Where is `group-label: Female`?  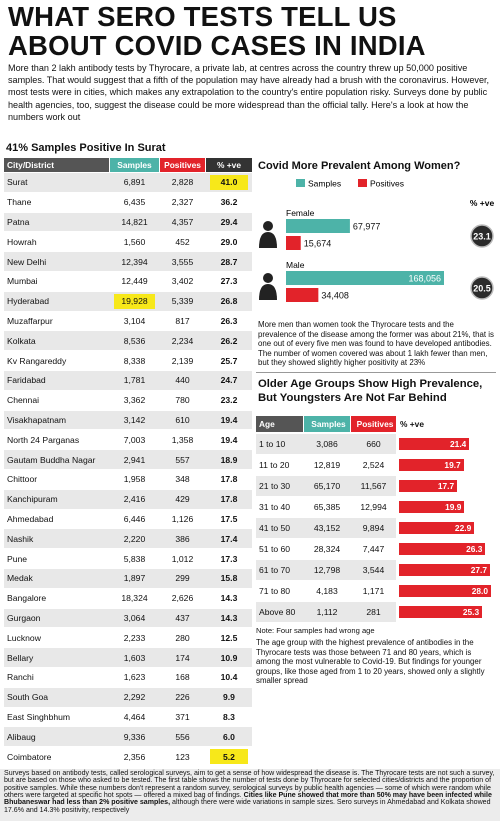
group-label: Female is located at coordinates (300, 213).